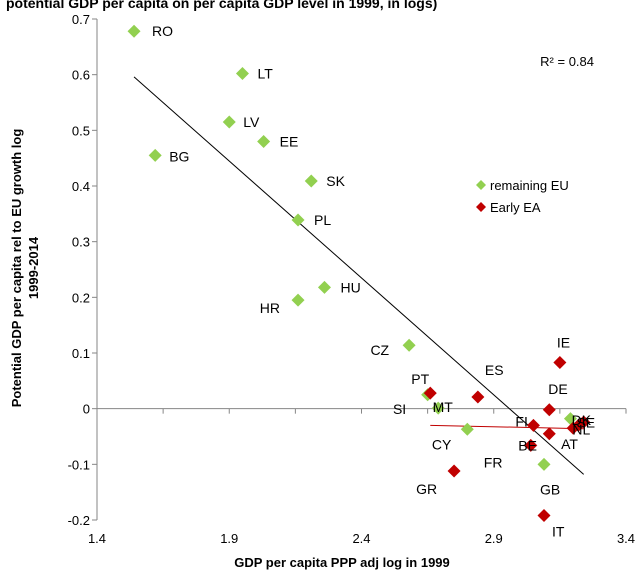 Image resolution: width=638 pixels, height=573 pixels. What do you see at coordinates (550, 489) in the screenshot?
I see `point-label-gb: GB` at bounding box center [550, 489].